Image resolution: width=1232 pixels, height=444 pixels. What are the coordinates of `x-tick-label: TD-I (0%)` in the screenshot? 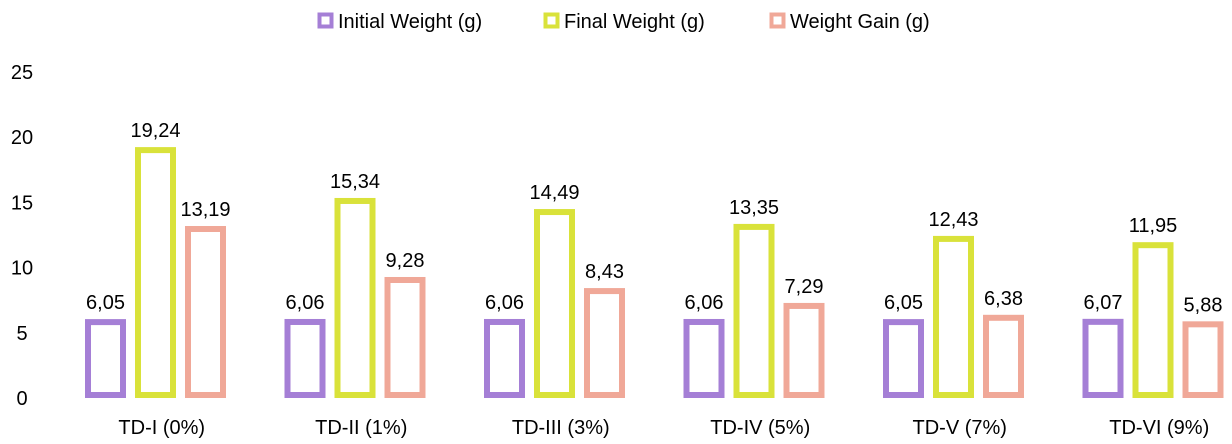 It's located at (161, 428).